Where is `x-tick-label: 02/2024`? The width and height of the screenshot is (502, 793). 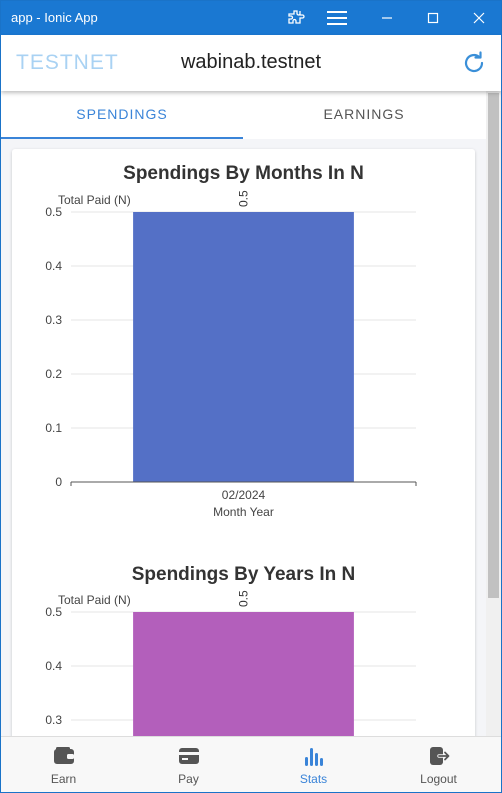 x-tick-label: 02/2024 is located at coordinates (244, 495).